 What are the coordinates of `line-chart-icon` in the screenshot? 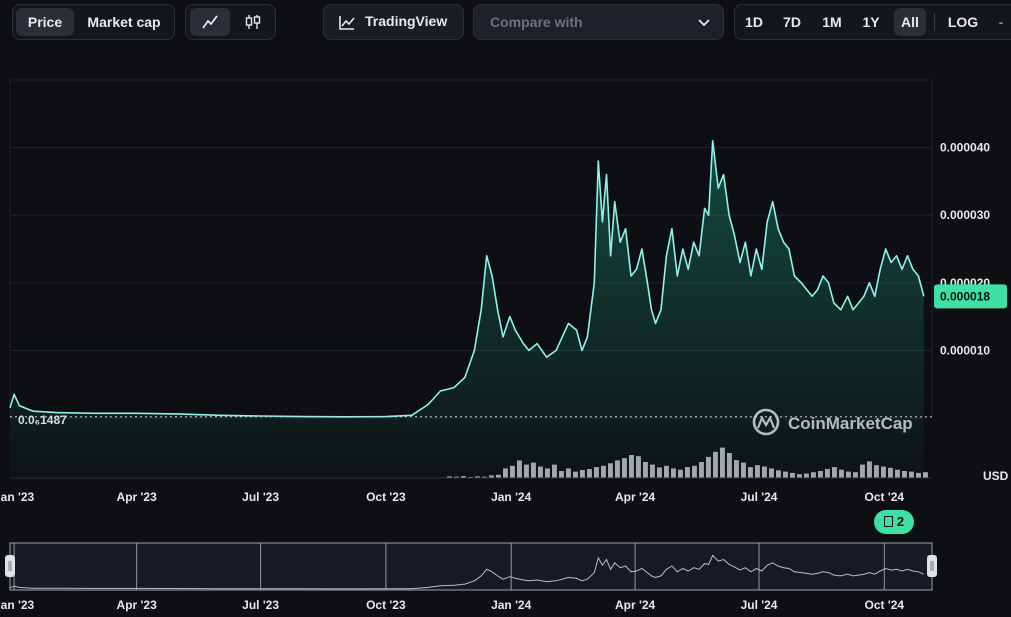 It's located at (210, 22).